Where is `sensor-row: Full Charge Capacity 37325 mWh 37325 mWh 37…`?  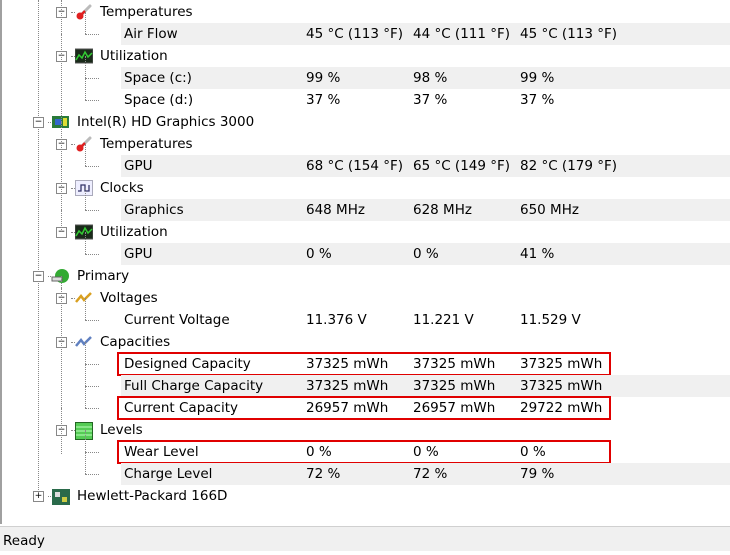
sensor-row: Full Charge Capacity 37325 mWh 37325 mWh 37… is located at coordinates (366, 380).